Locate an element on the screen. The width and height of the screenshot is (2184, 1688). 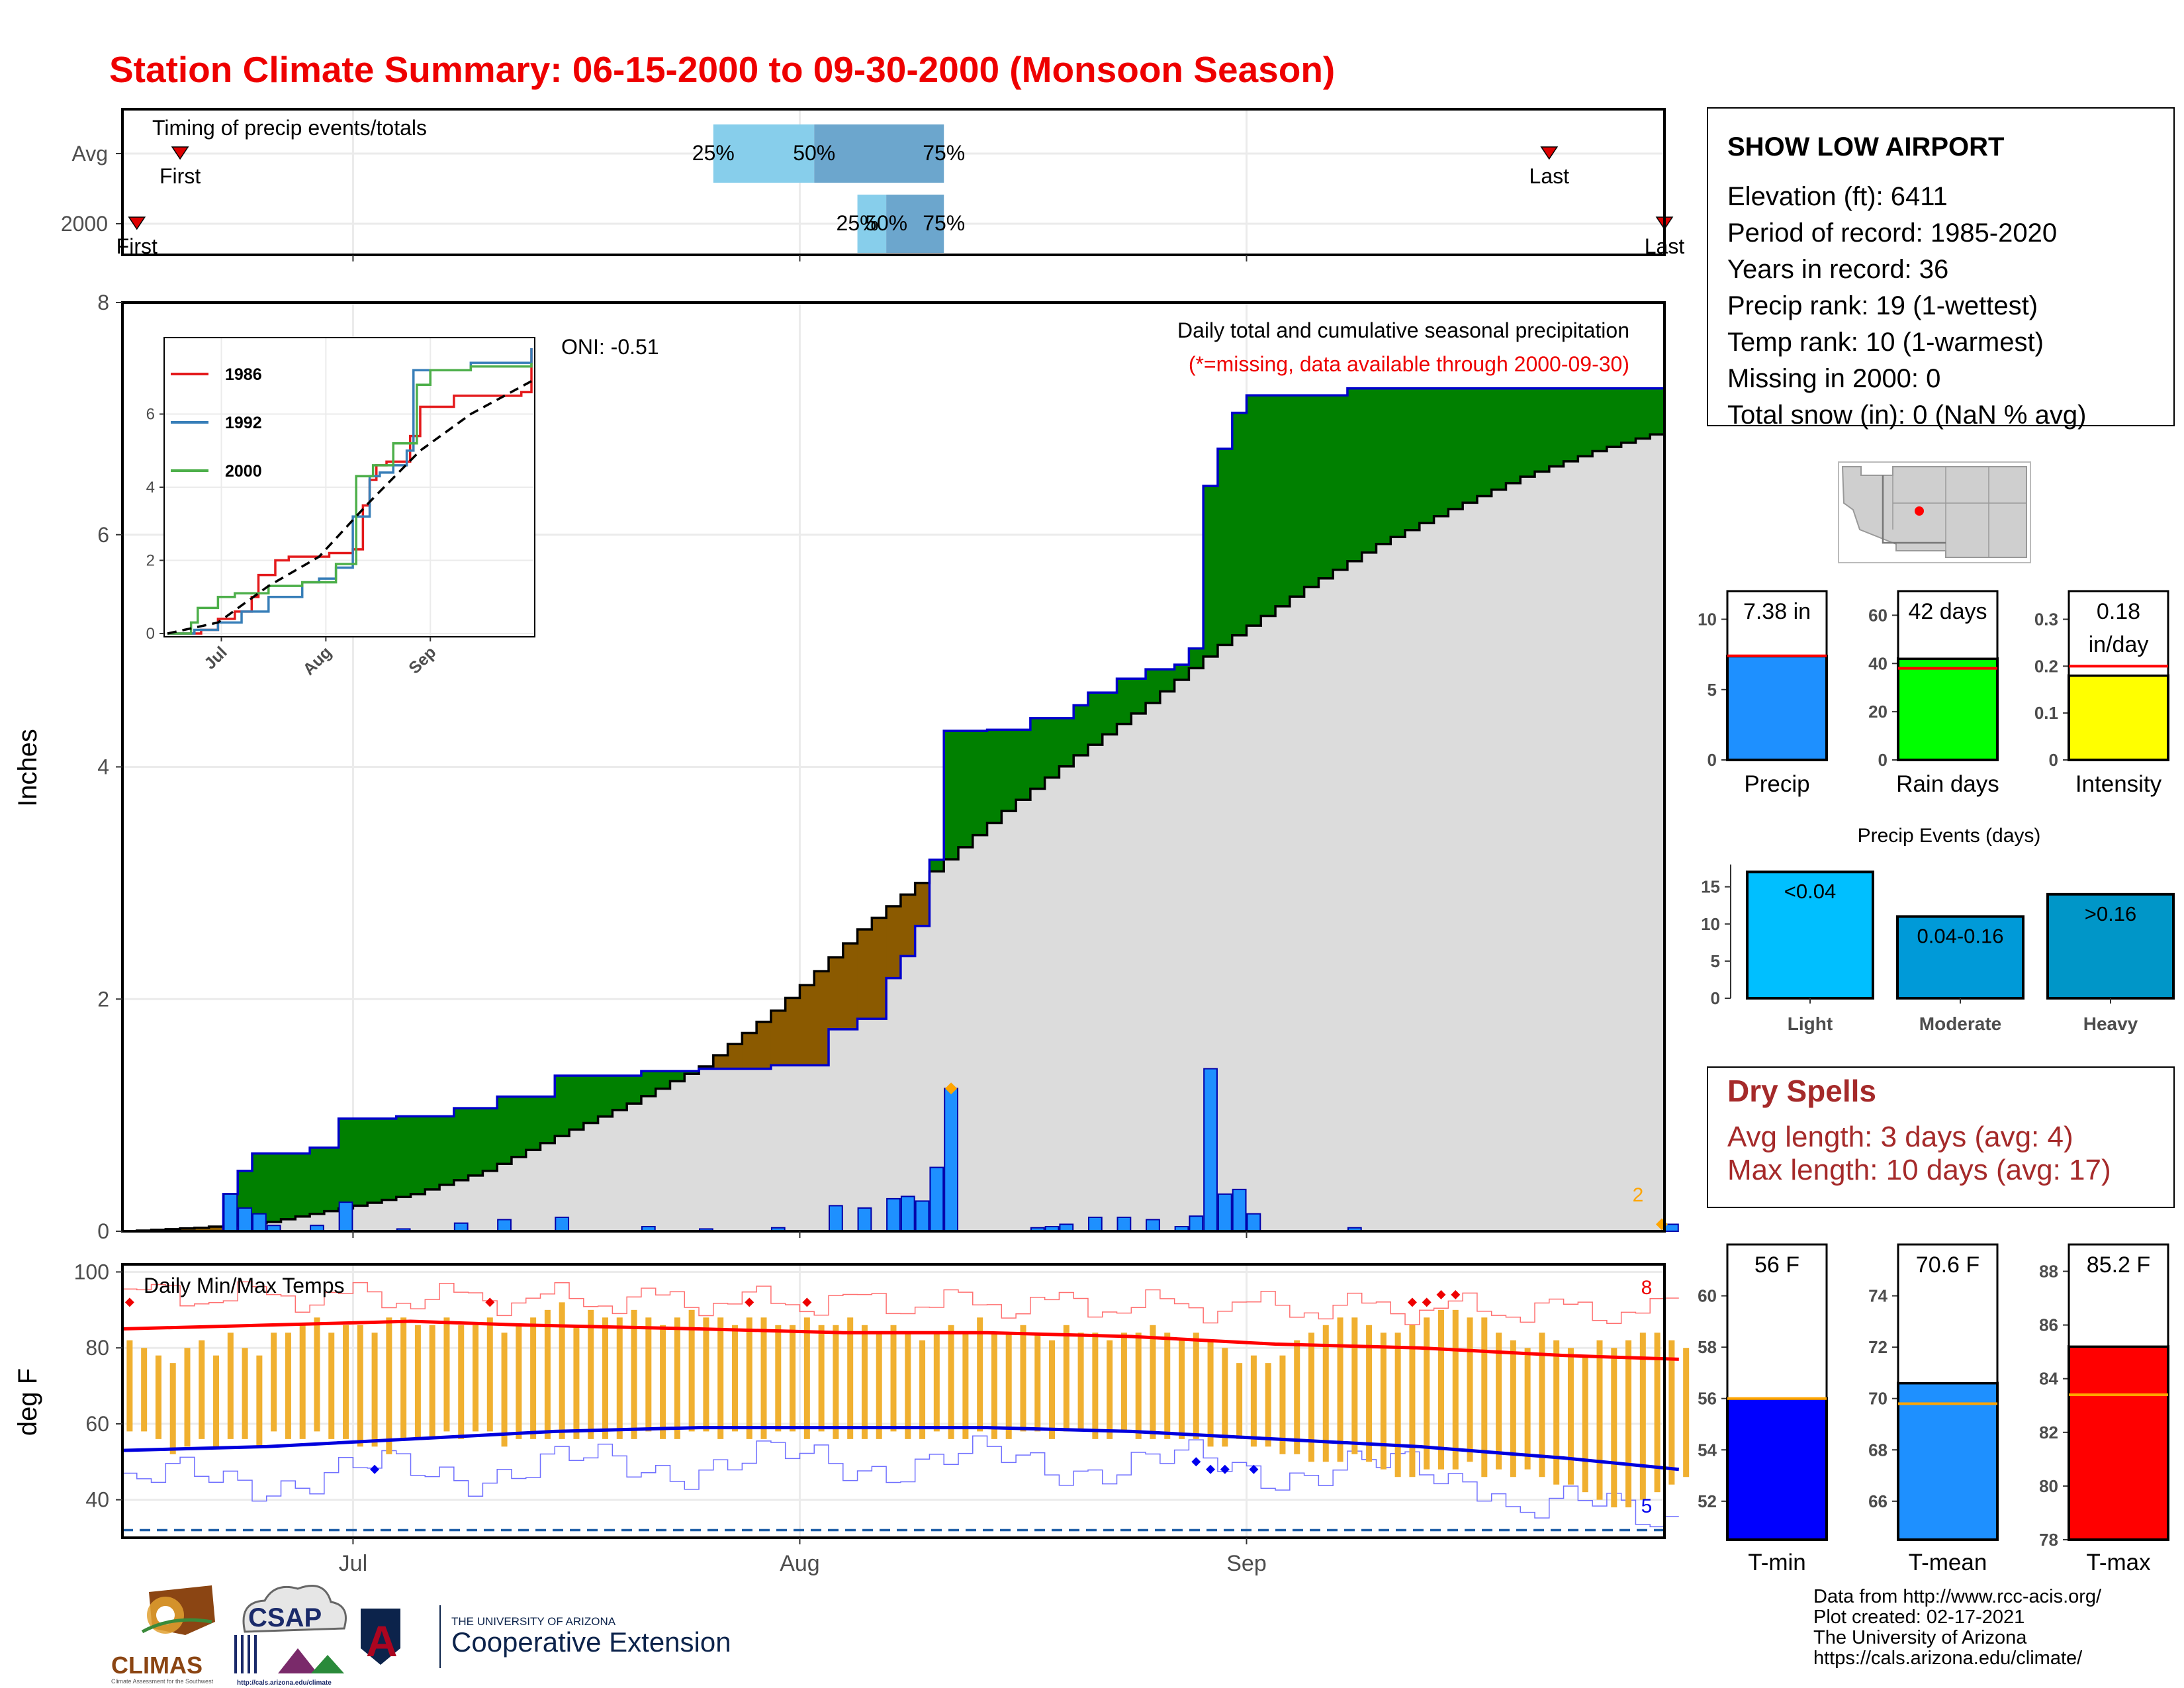
summary-ytick-label: 52 is located at coordinates (1707, 1501).